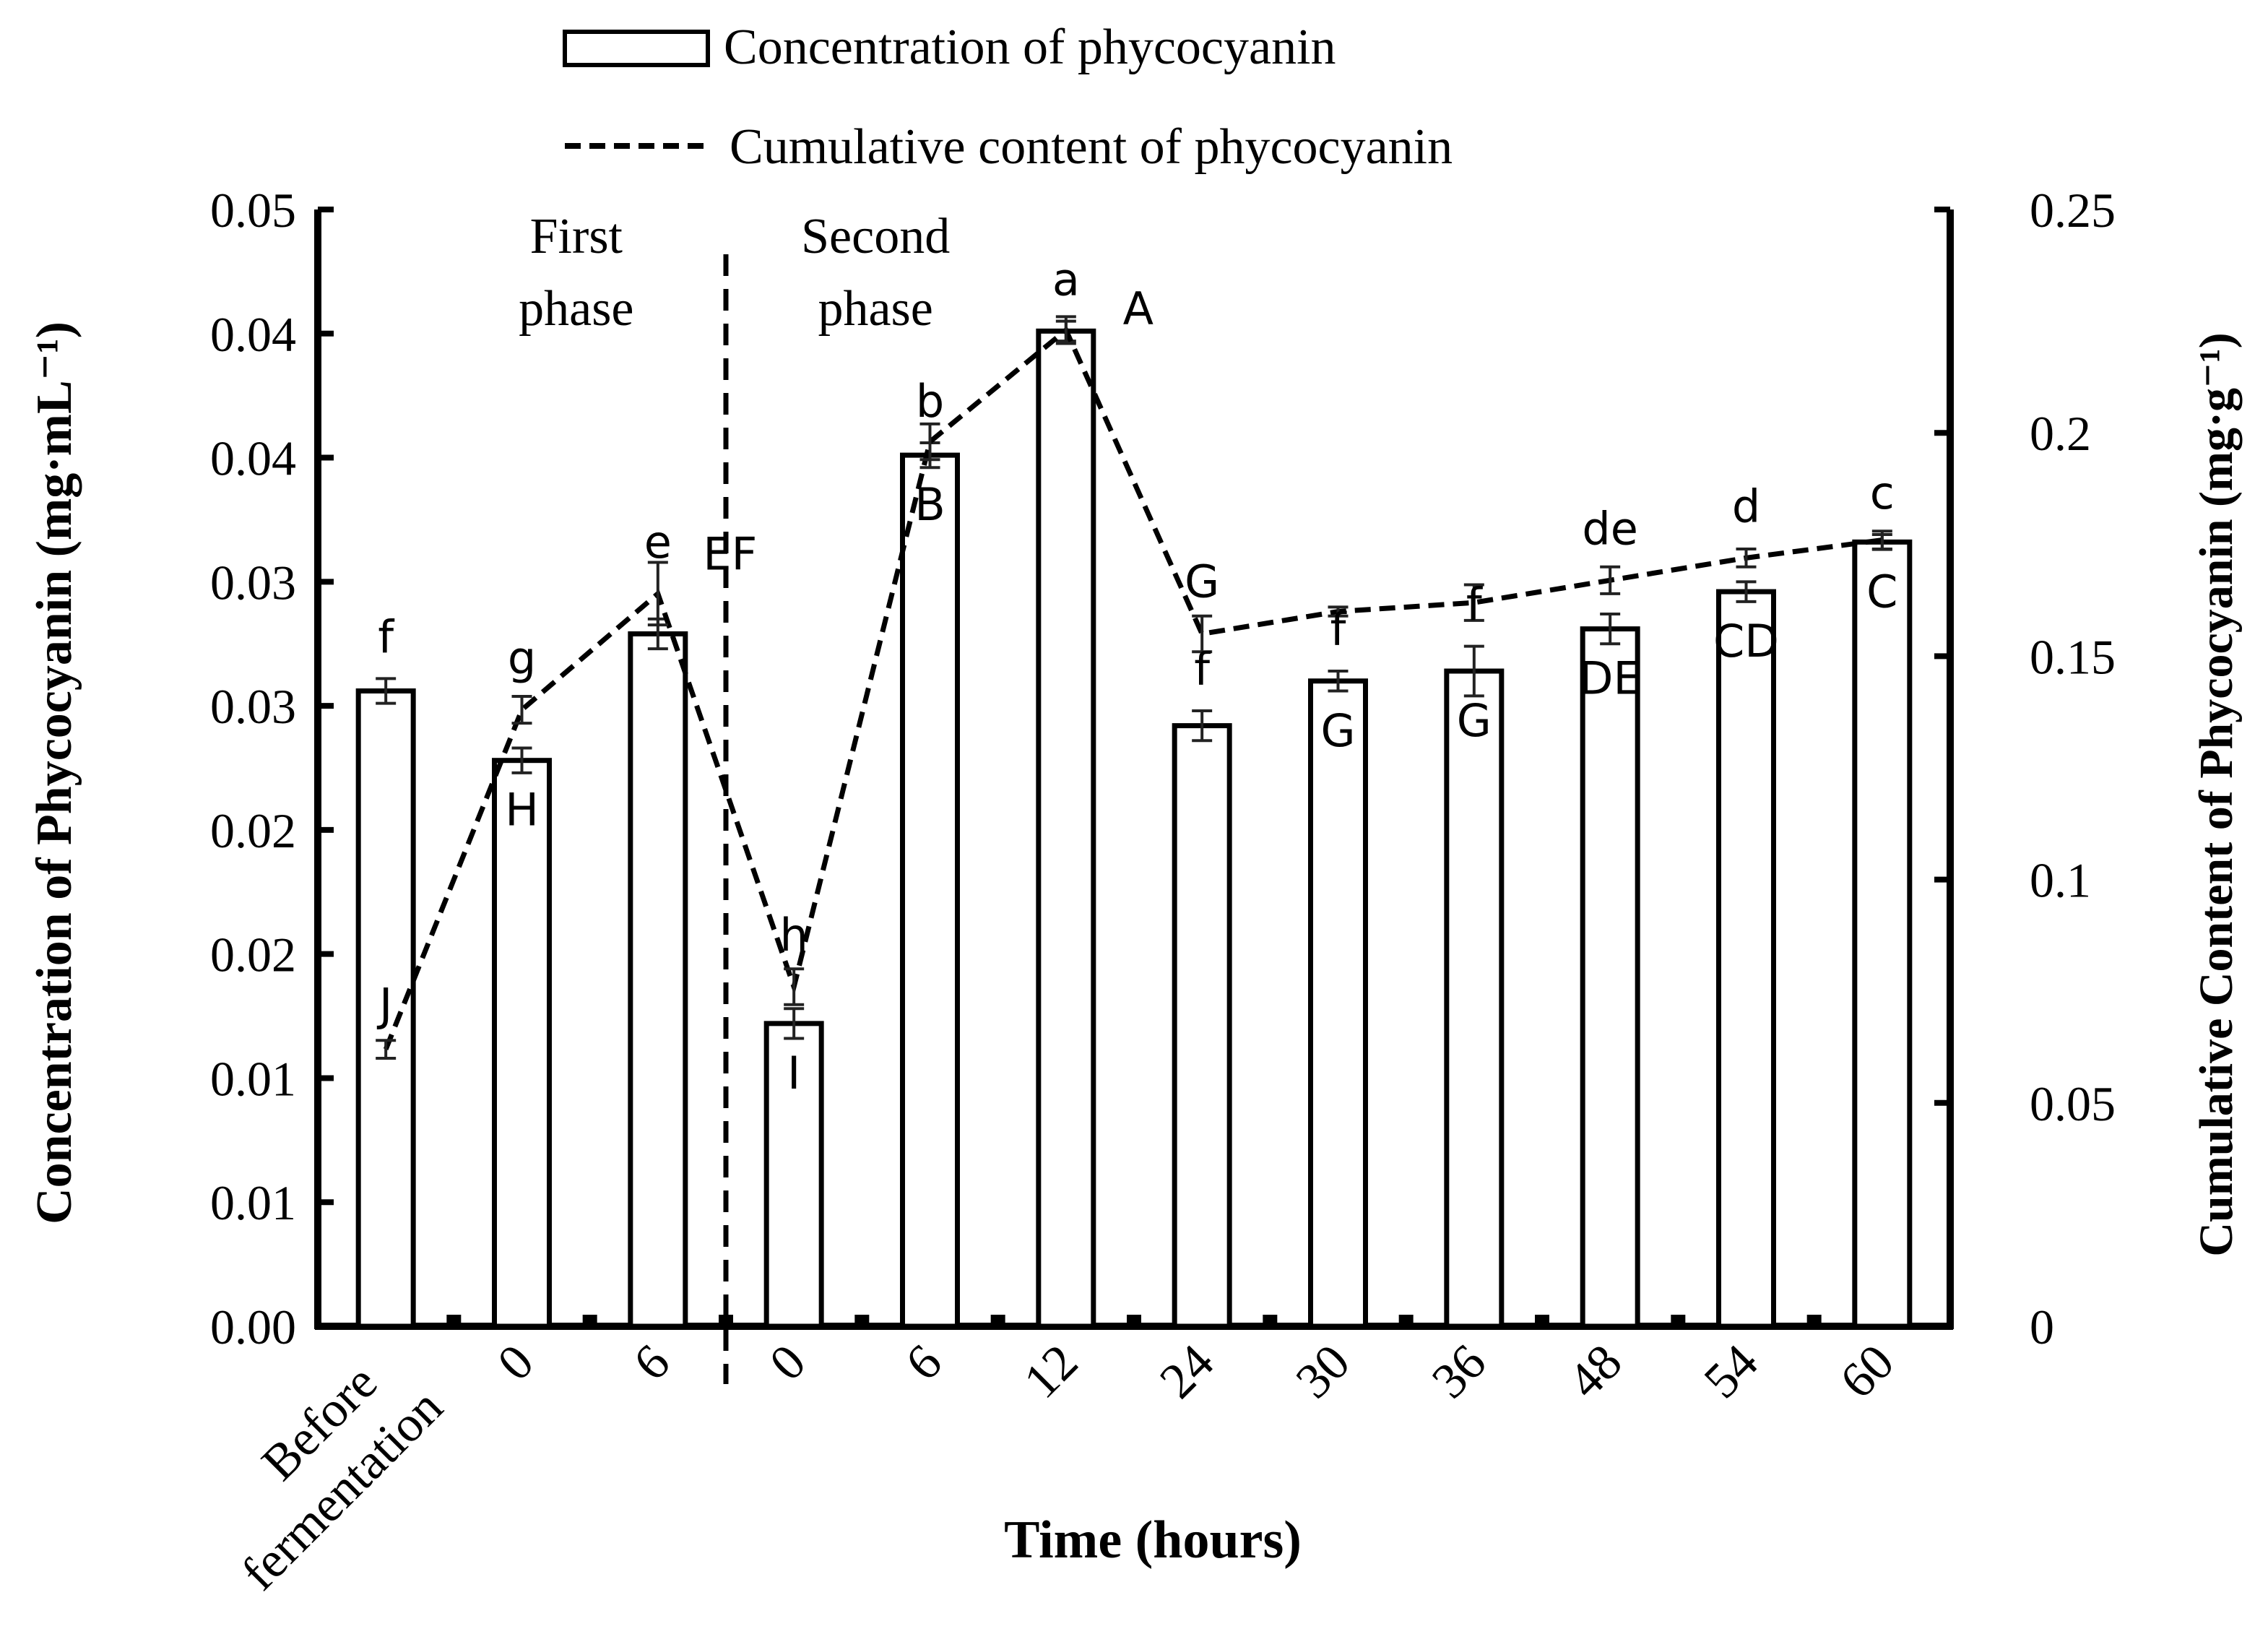 Image resolution: width=2268 pixels, height=1634 pixels. I want to click on right-tick-label: 0.1, so click(2060, 880).